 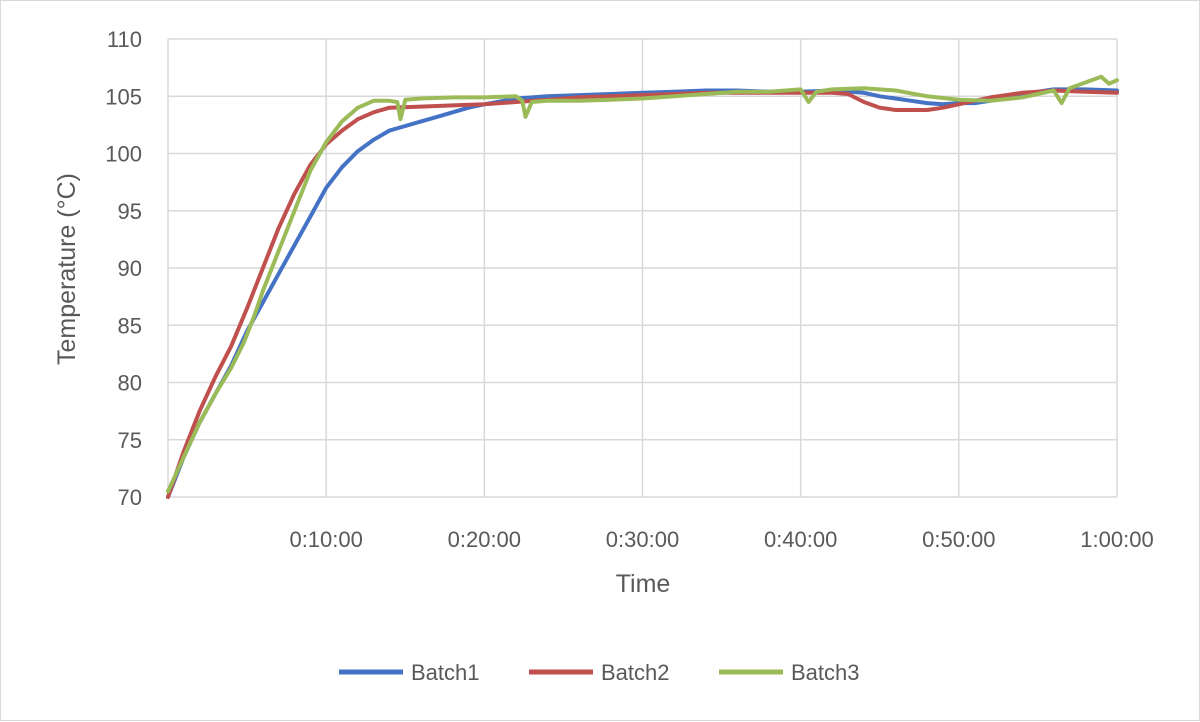 I want to click on x-tick-label-0:30:00: 0:30:00, so click(x=642, y=539).